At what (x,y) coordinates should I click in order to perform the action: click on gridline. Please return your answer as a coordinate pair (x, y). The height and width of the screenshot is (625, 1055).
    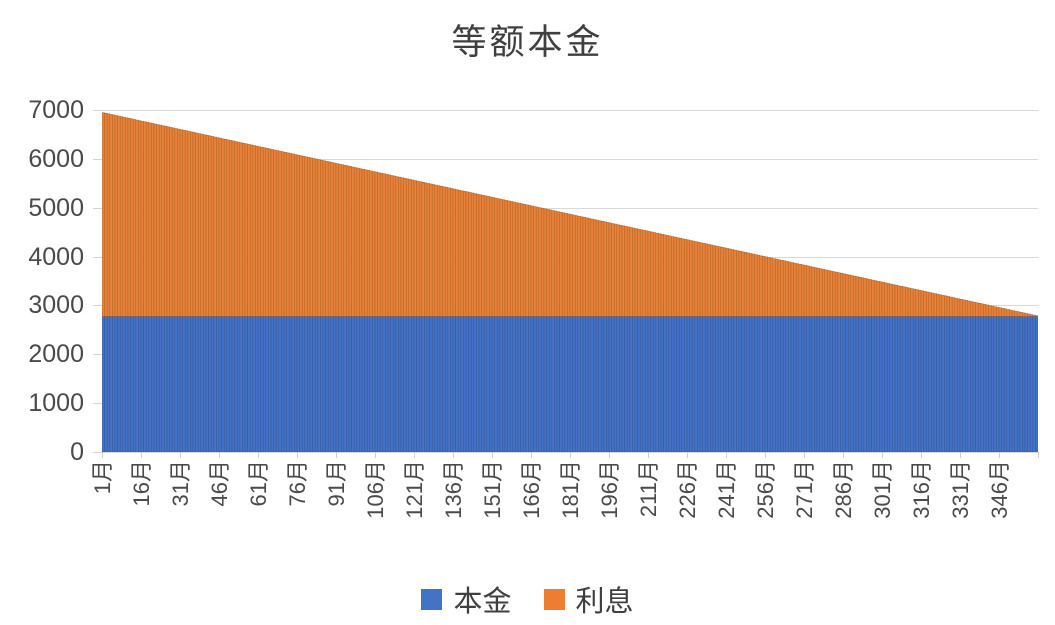
    Looking at the image, I should click on (570, 159).